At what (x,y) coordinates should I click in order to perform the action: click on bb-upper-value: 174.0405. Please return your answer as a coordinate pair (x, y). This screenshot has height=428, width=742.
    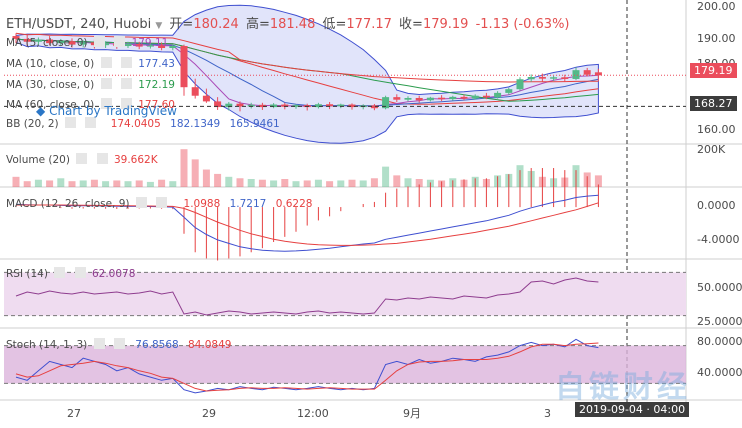
    Looking at the image, I should click on (135, 124).